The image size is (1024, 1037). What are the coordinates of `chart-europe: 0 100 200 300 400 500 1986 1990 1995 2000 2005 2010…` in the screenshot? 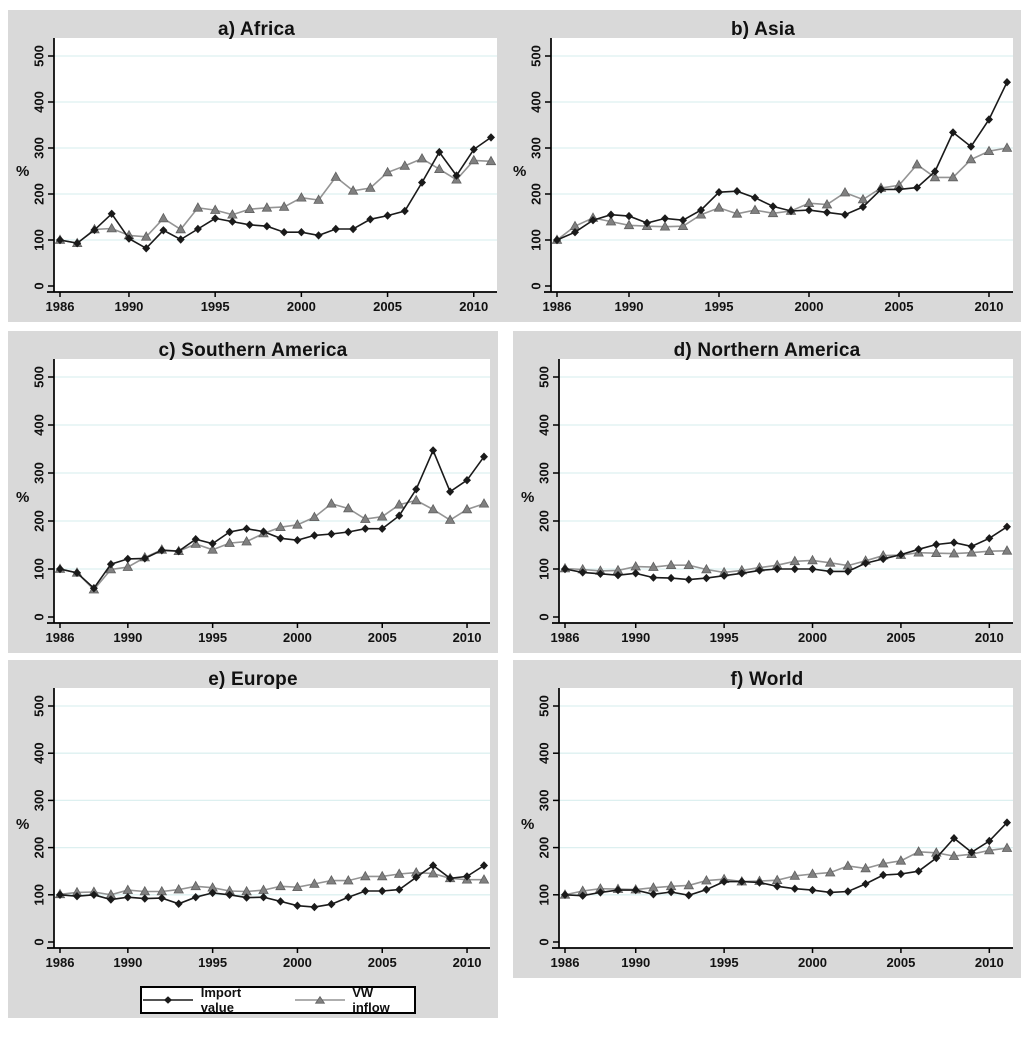 It's located at (253, 829).